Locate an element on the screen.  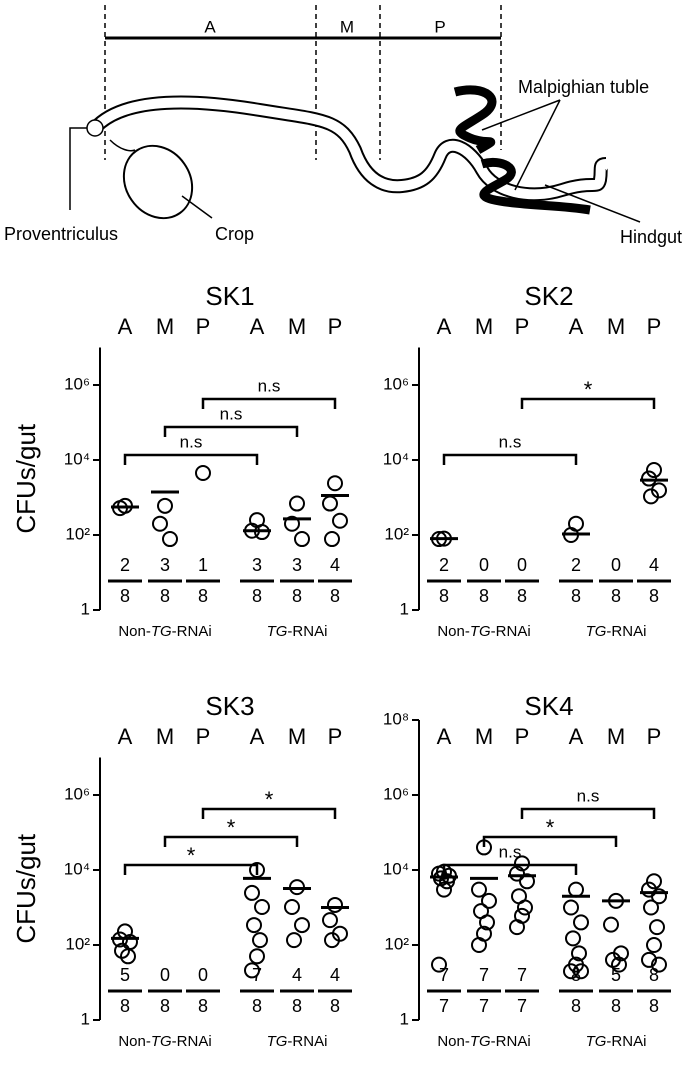
crop is located at coordinates (158, 182).